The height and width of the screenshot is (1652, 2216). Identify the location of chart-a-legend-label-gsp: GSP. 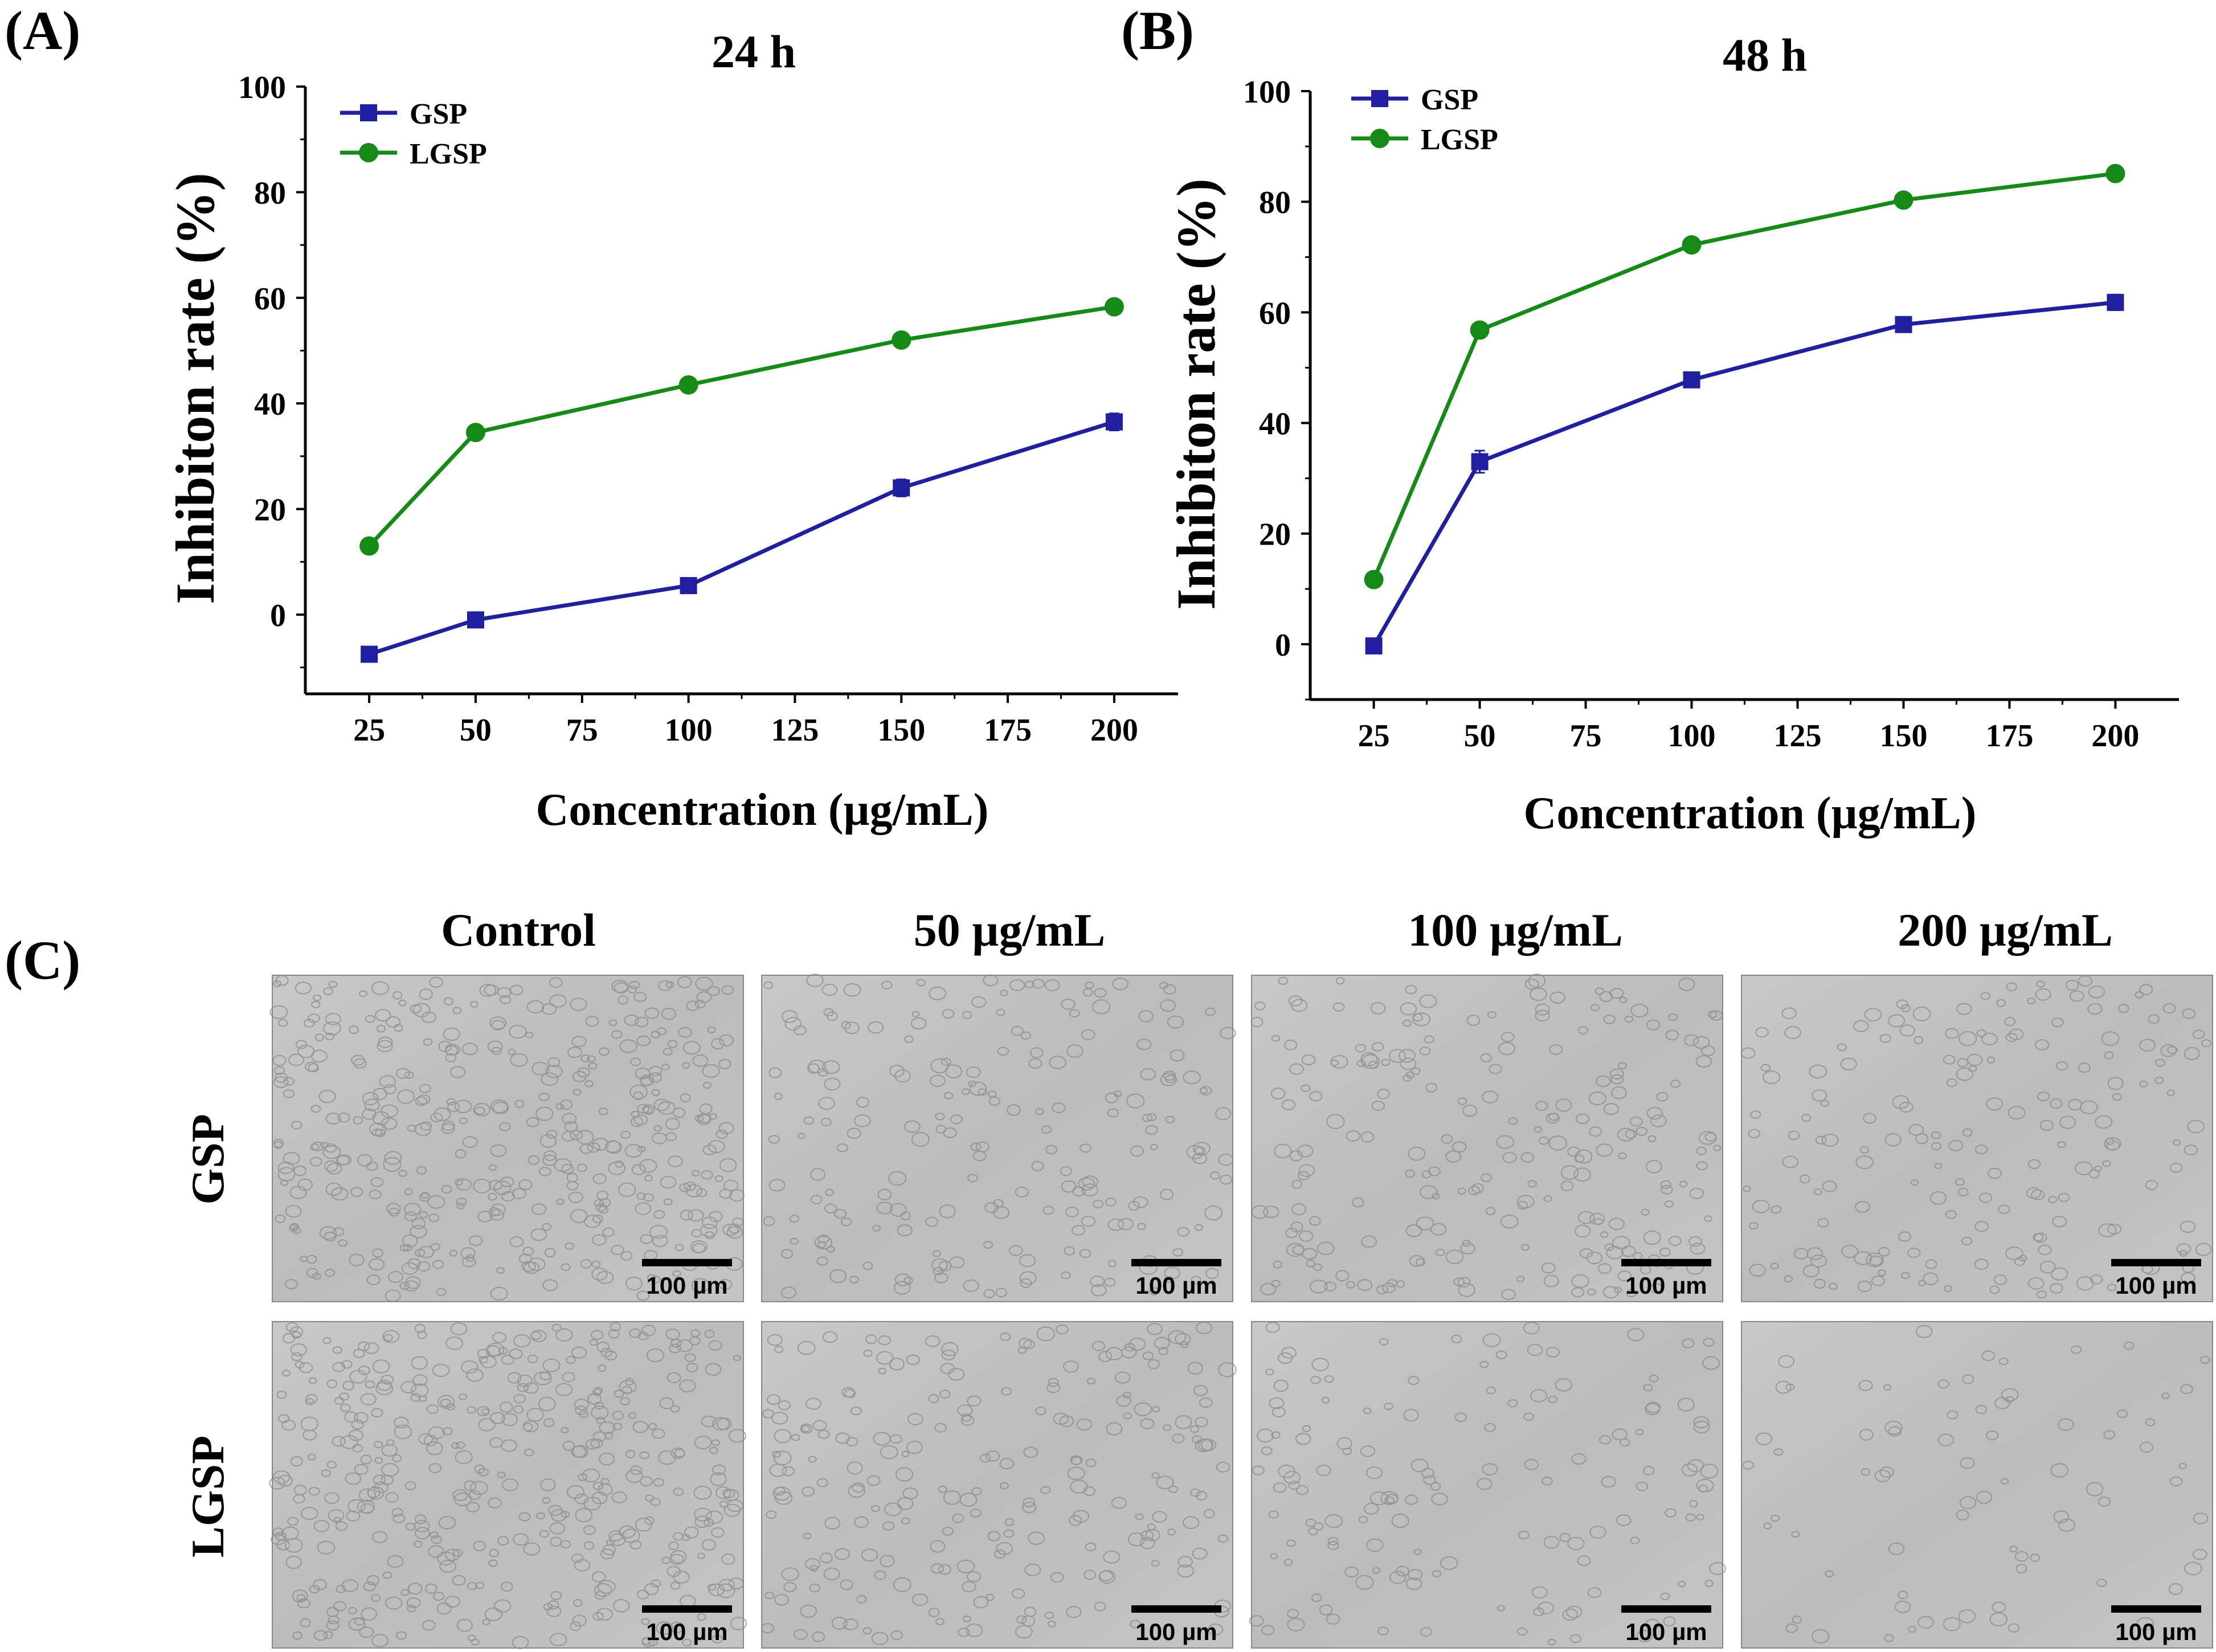
(438, 114).